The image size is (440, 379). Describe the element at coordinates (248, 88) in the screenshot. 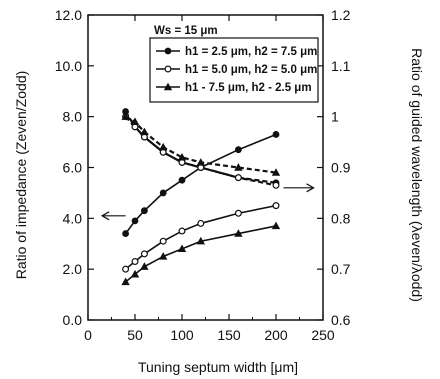

I see `legend-label: h1 - 7.5 μm, h2 - 2.5 μm` at that location.